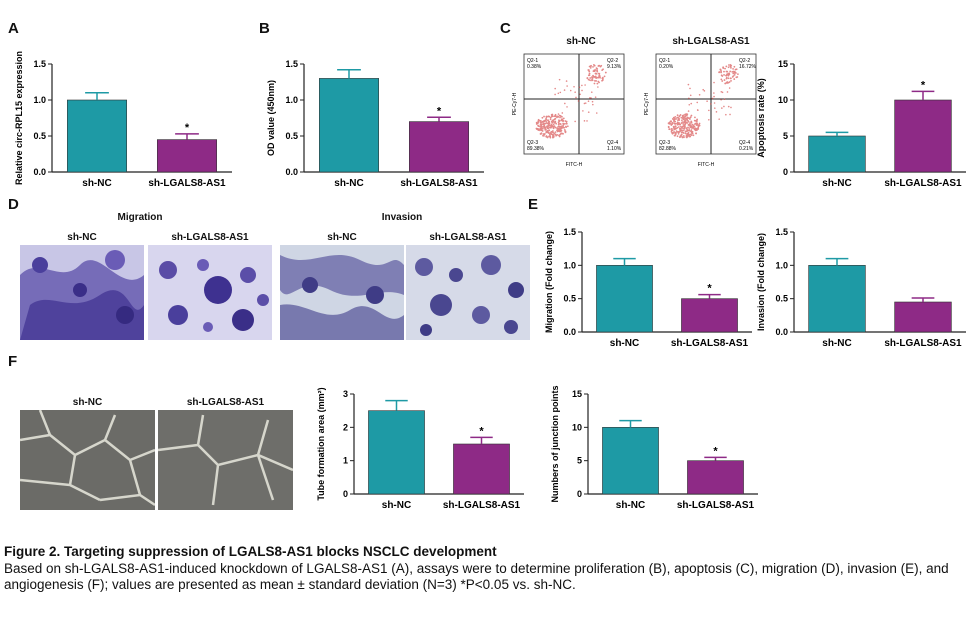  Describe the element at coordinates (321, 443) in the screenshot. I see `y-axis-label: Tube formation area (mm²)` at that location.